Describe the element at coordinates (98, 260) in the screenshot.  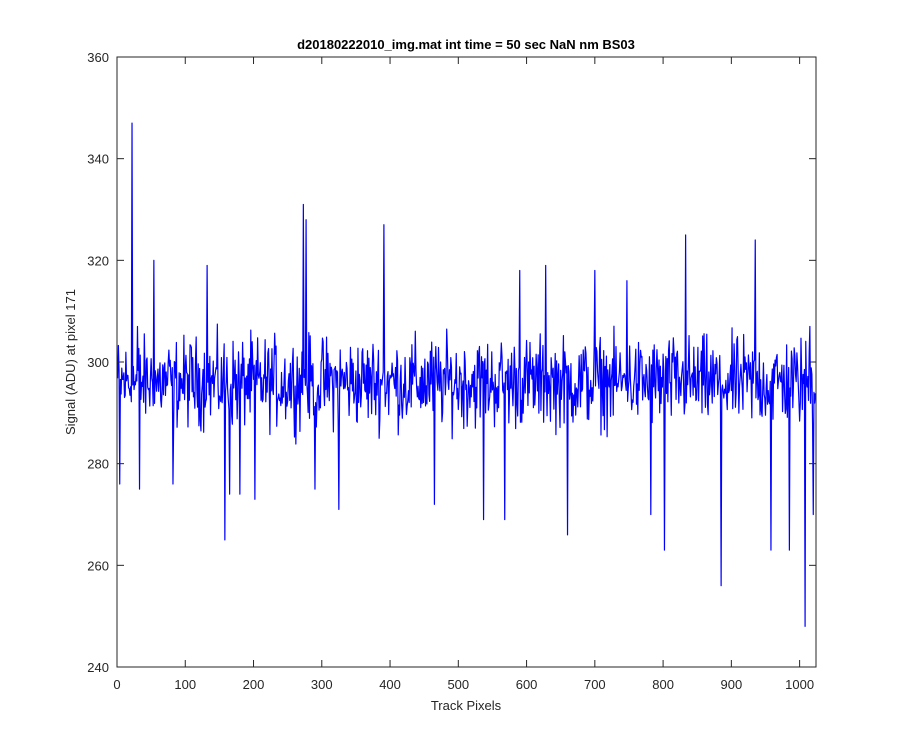
I see `y-tick-label: 320` at that location.